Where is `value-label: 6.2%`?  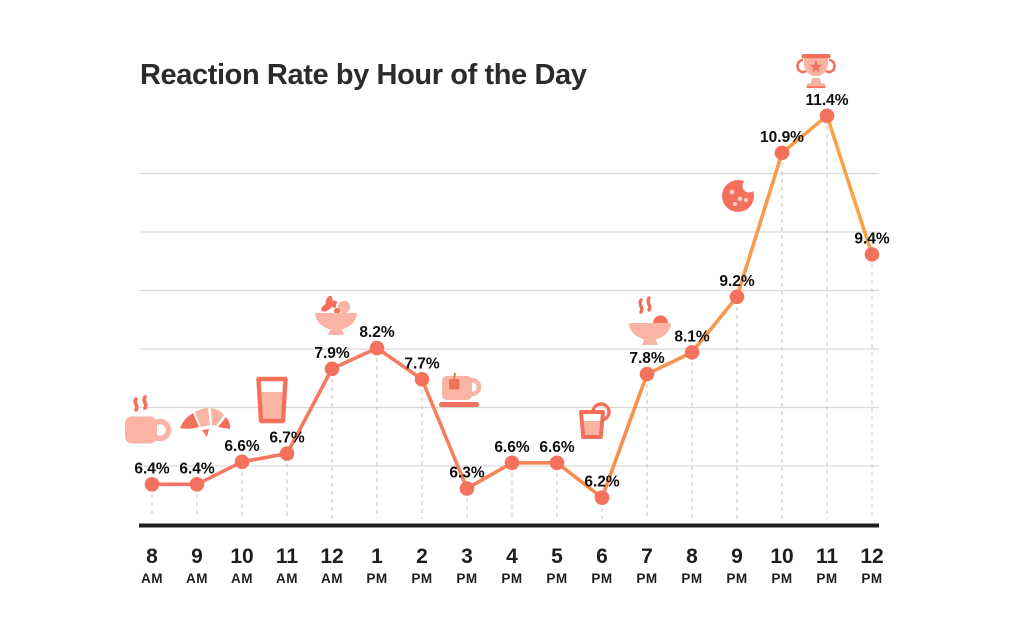
value-label: 6.2% is located at coordinates (602, 482).